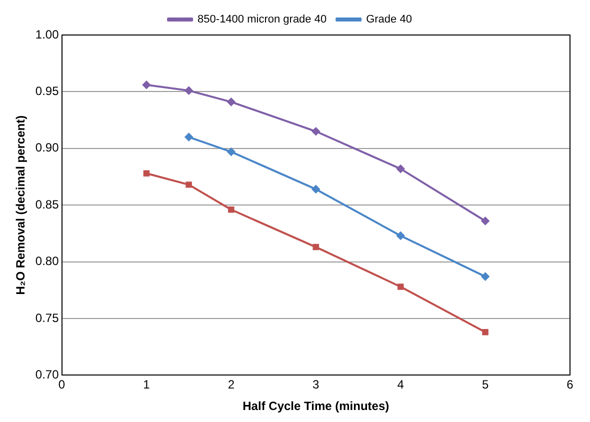 The width and height of the screenshot is (590, 422). What do you see at coordinates (47, 34) in the screenshot?
I see `y-tick-label: 1.00` at bounding box center [47, 34].